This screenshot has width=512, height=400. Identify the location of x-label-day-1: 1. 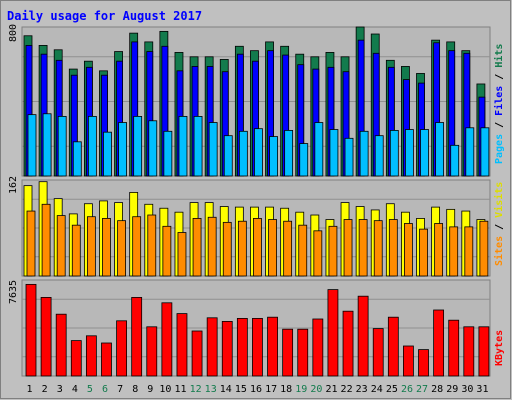
(30, 389).